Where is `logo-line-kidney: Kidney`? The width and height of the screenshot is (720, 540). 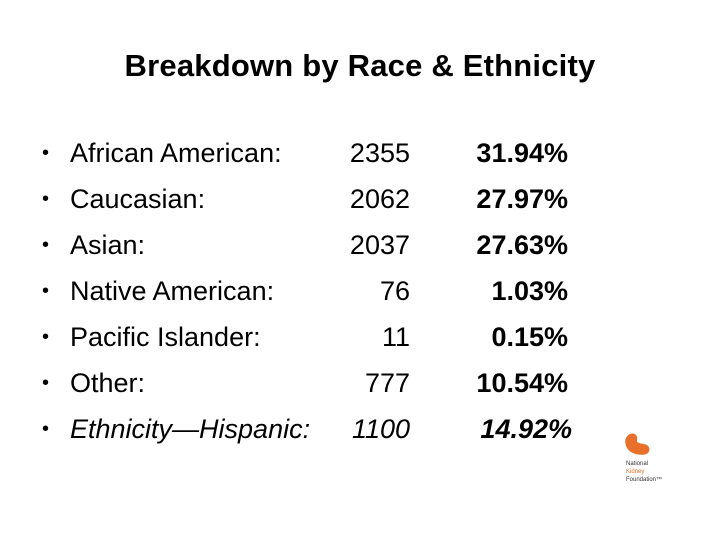 logo-line-kidney: Kidney is located at coordinates (635, 472).